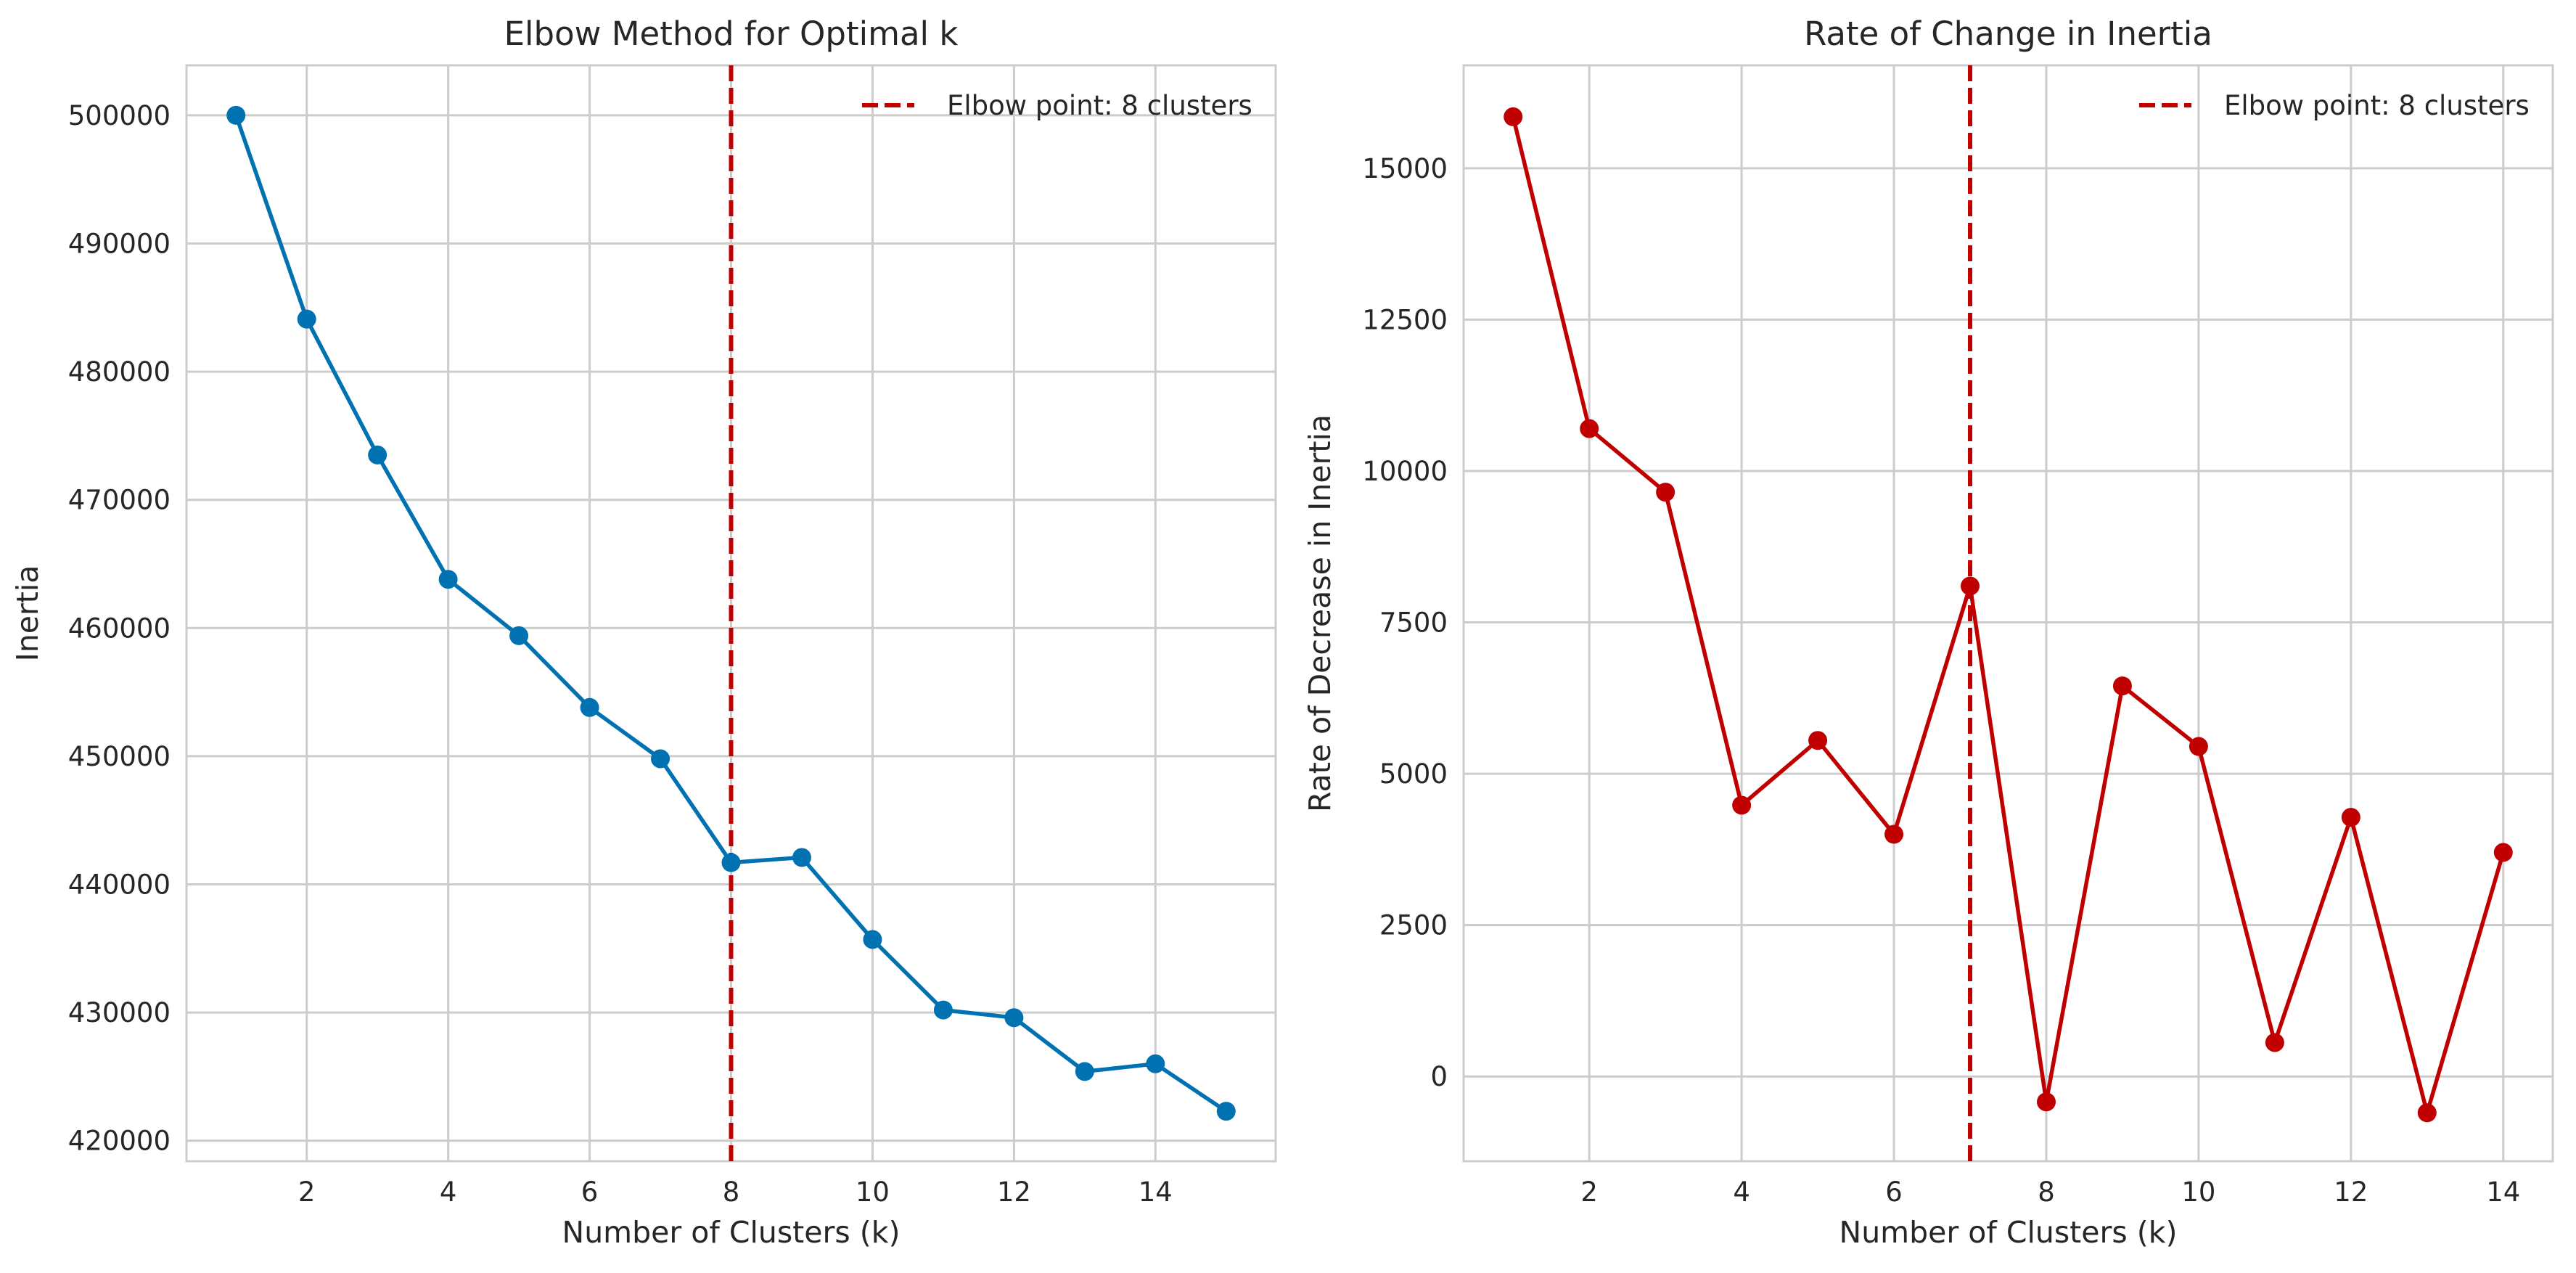 The height and width of the screenshot is (1273, 2576). Describe the element at coordinates (2198, 1192) in the screenshot. I see `right-x-tick-label: 10` at that location.